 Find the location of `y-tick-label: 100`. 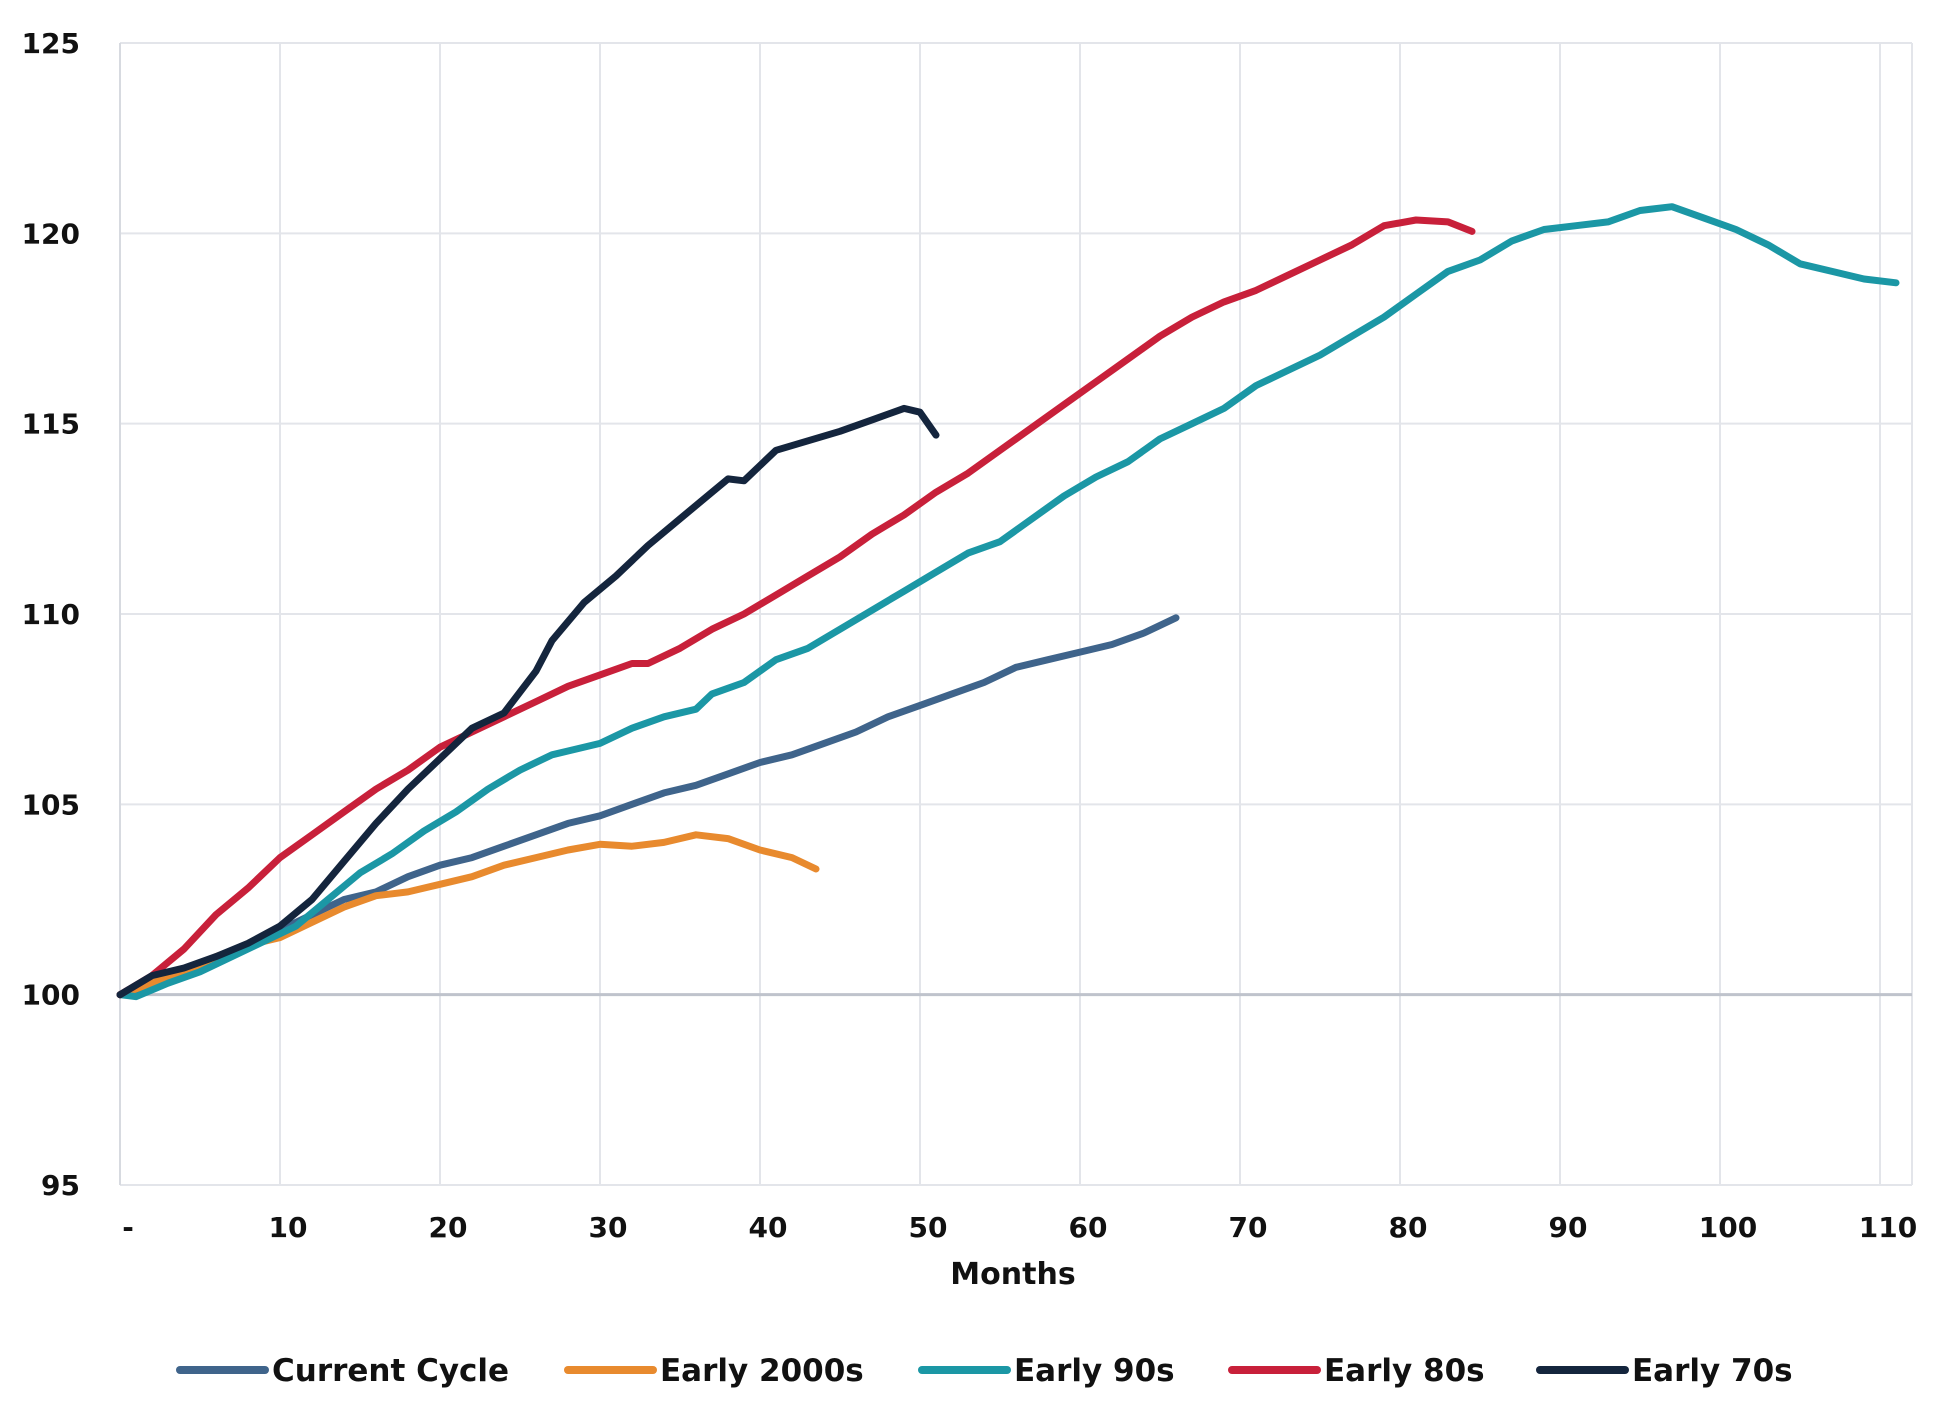

y-tick-label: 100 is located at coordinates (51, 995).